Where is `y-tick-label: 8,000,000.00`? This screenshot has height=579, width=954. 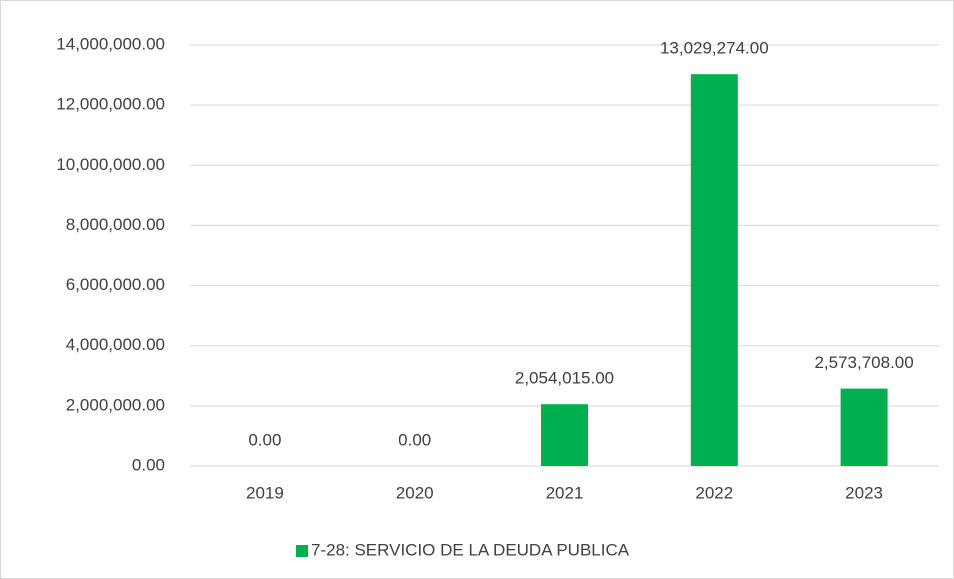 y-tick-label: 8,000,000.00 is located at coordinates (115, 224).